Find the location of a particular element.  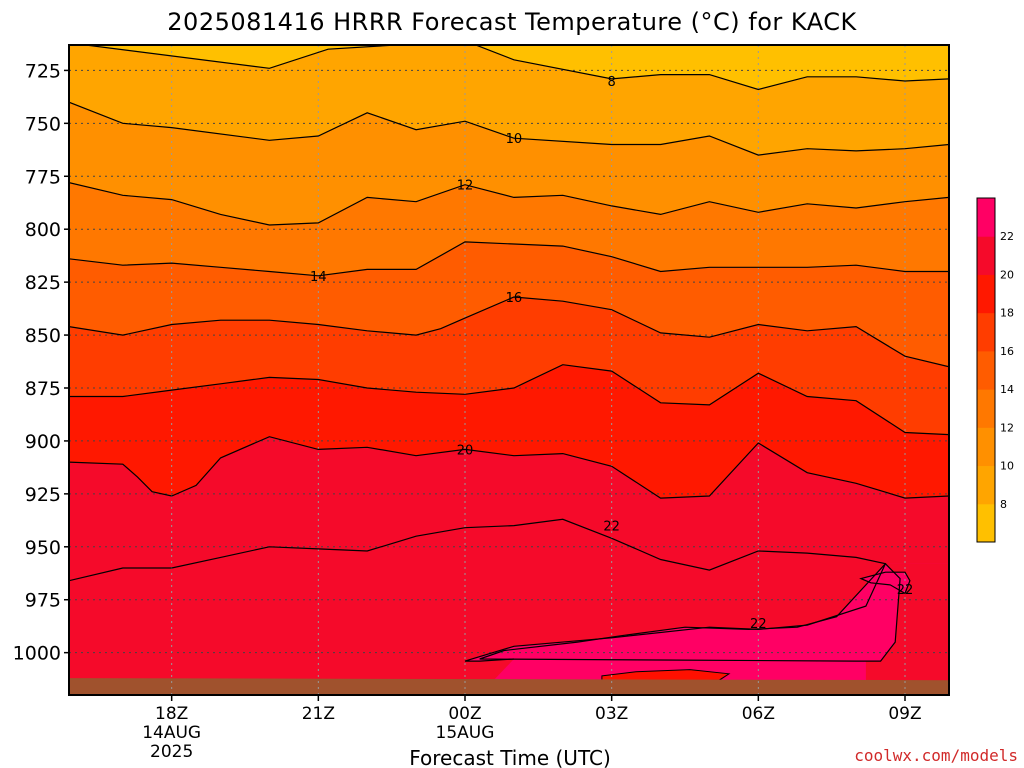

colorbar-label-18: 18 is located at coordinates (1007, 313).